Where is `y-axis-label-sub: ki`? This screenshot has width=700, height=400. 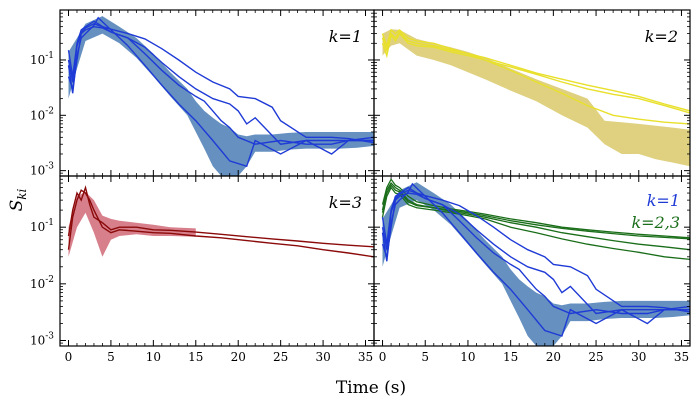 y-axis-label-sub: ki is located at coordinates (22, 193).